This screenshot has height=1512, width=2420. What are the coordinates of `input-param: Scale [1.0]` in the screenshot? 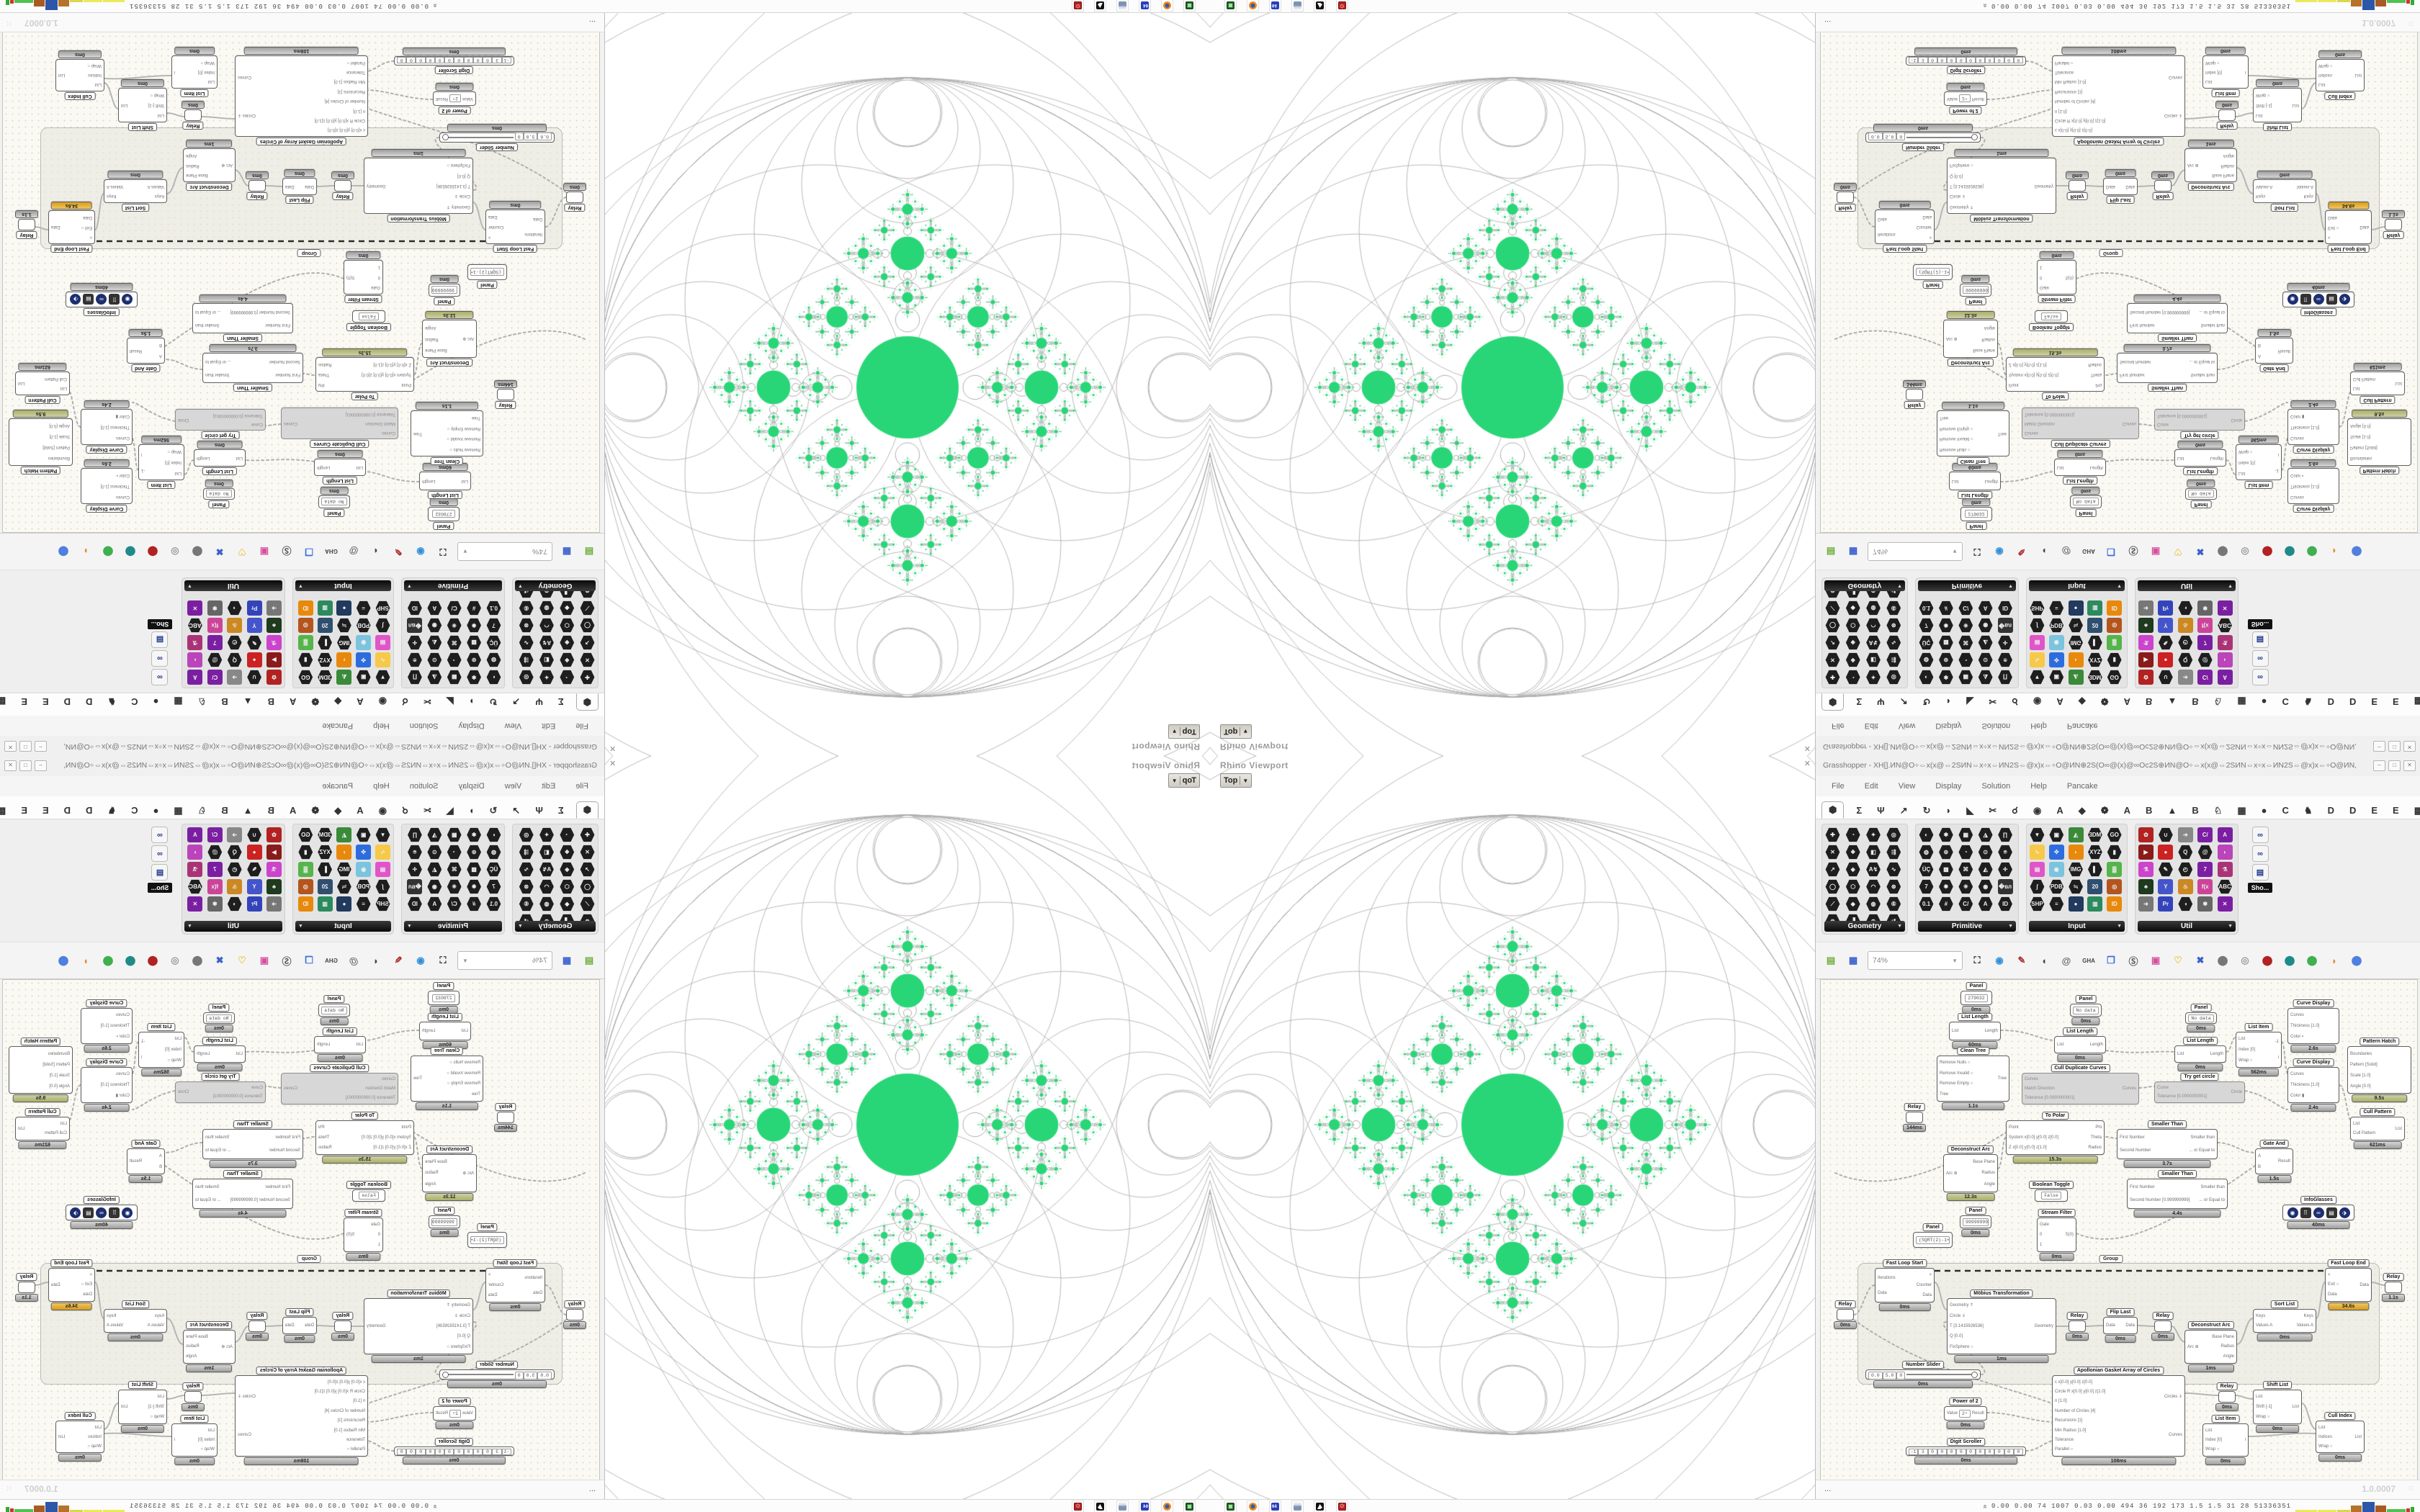 It's located at (2360, 1075).